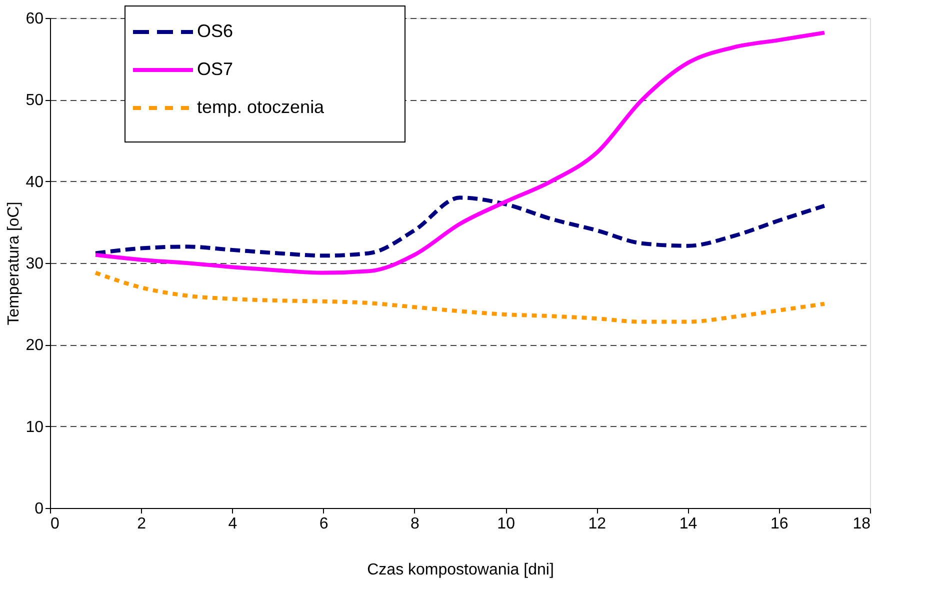 The image size is (943, 605). Describe the element at coordinates (39, 509) in the screenshot. I see `y-tick-label: 0` at that location.